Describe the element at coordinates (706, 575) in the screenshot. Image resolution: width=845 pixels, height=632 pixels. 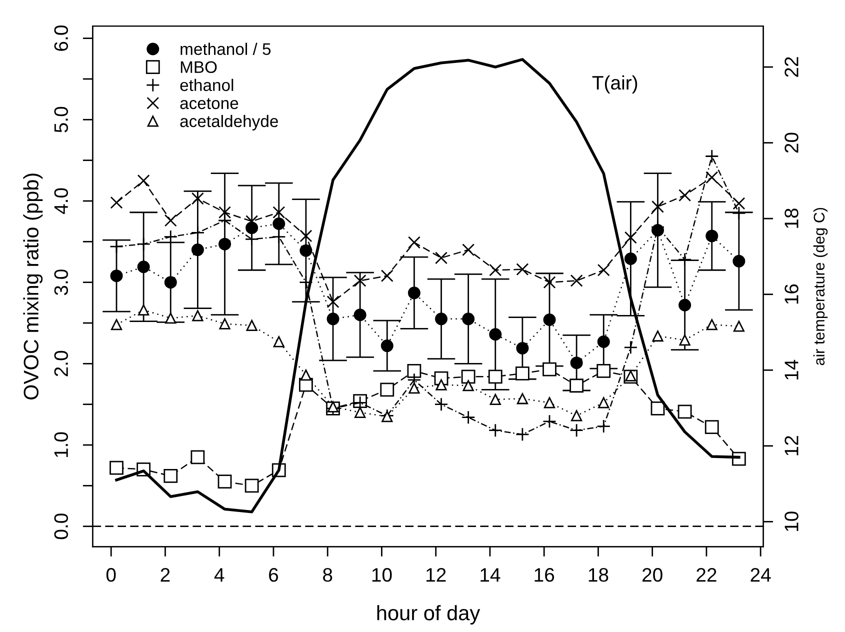
I see `x-tick-label: 22` at that location.